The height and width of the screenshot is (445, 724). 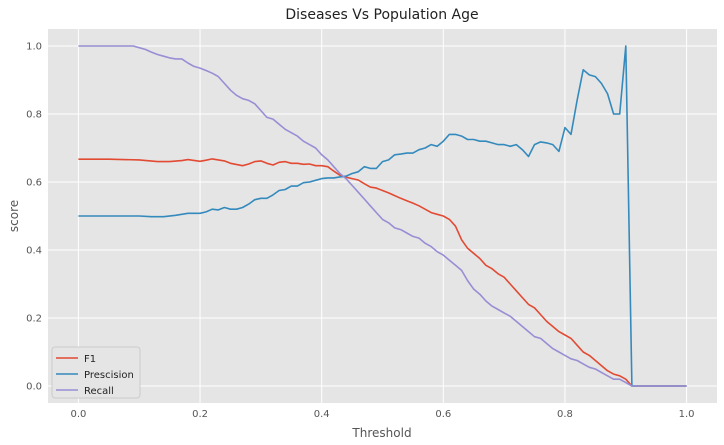 I want to click on legend-box, so click(x=96, y=372).